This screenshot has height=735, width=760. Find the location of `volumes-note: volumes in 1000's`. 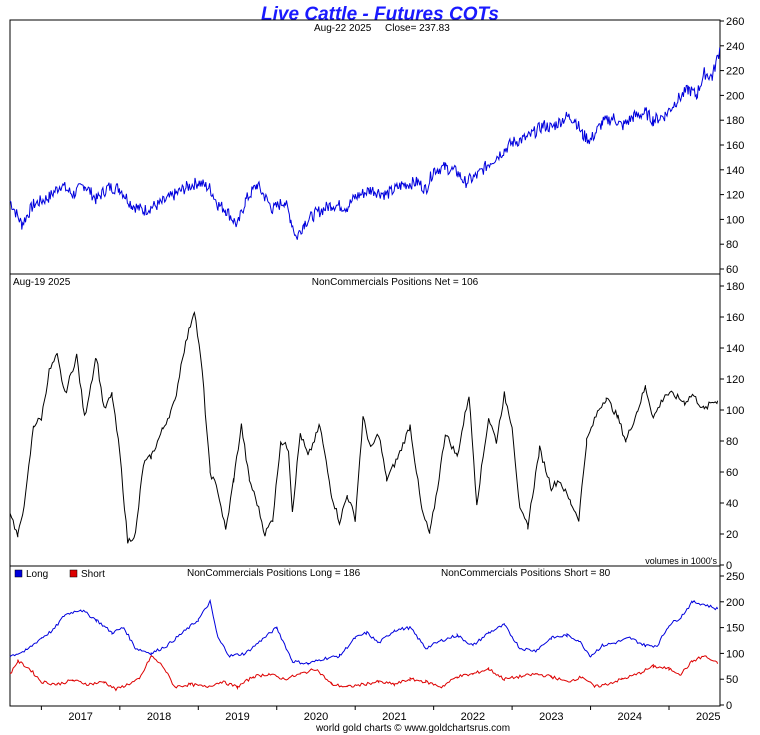

volumes-note: volumes in 1000's is located at coordinates (681, 561).